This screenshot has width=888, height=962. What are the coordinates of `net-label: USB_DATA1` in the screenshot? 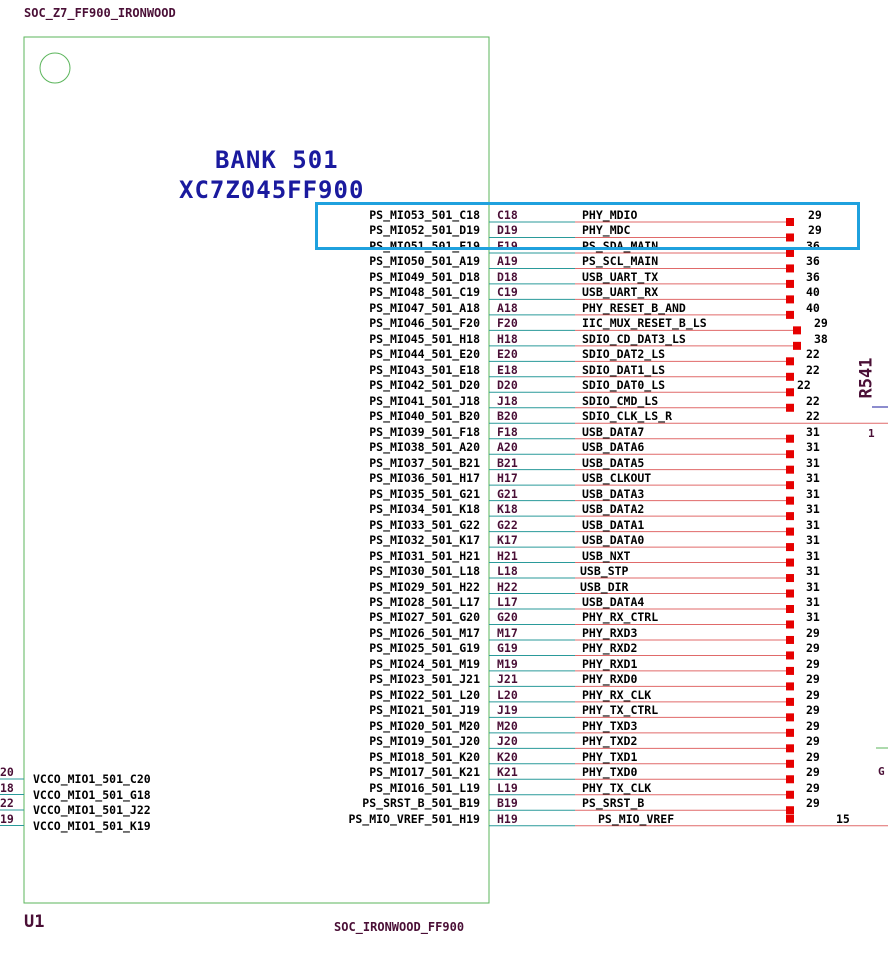 It's located at (613, 524).